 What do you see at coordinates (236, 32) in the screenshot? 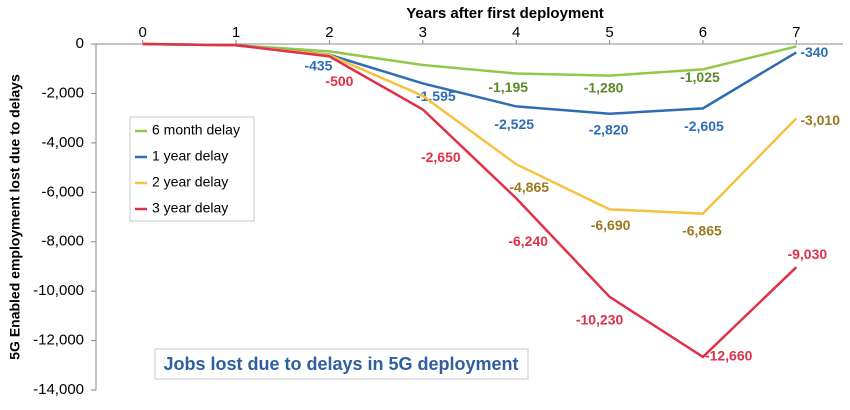
I see `x-tick-label: 1` at bounding box center [236, 32].